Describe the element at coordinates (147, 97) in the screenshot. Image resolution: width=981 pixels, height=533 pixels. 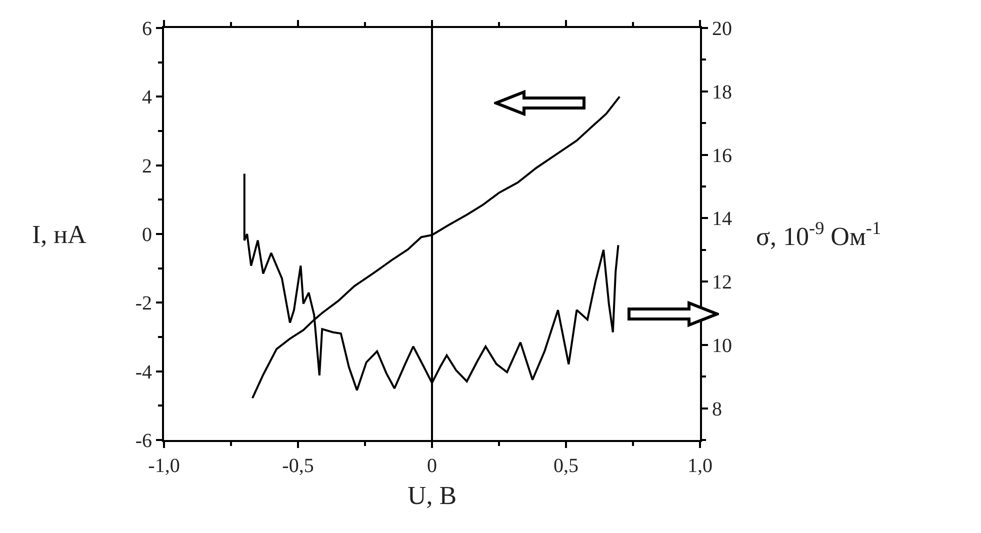
I see `y-tick-label: 4` at that location.